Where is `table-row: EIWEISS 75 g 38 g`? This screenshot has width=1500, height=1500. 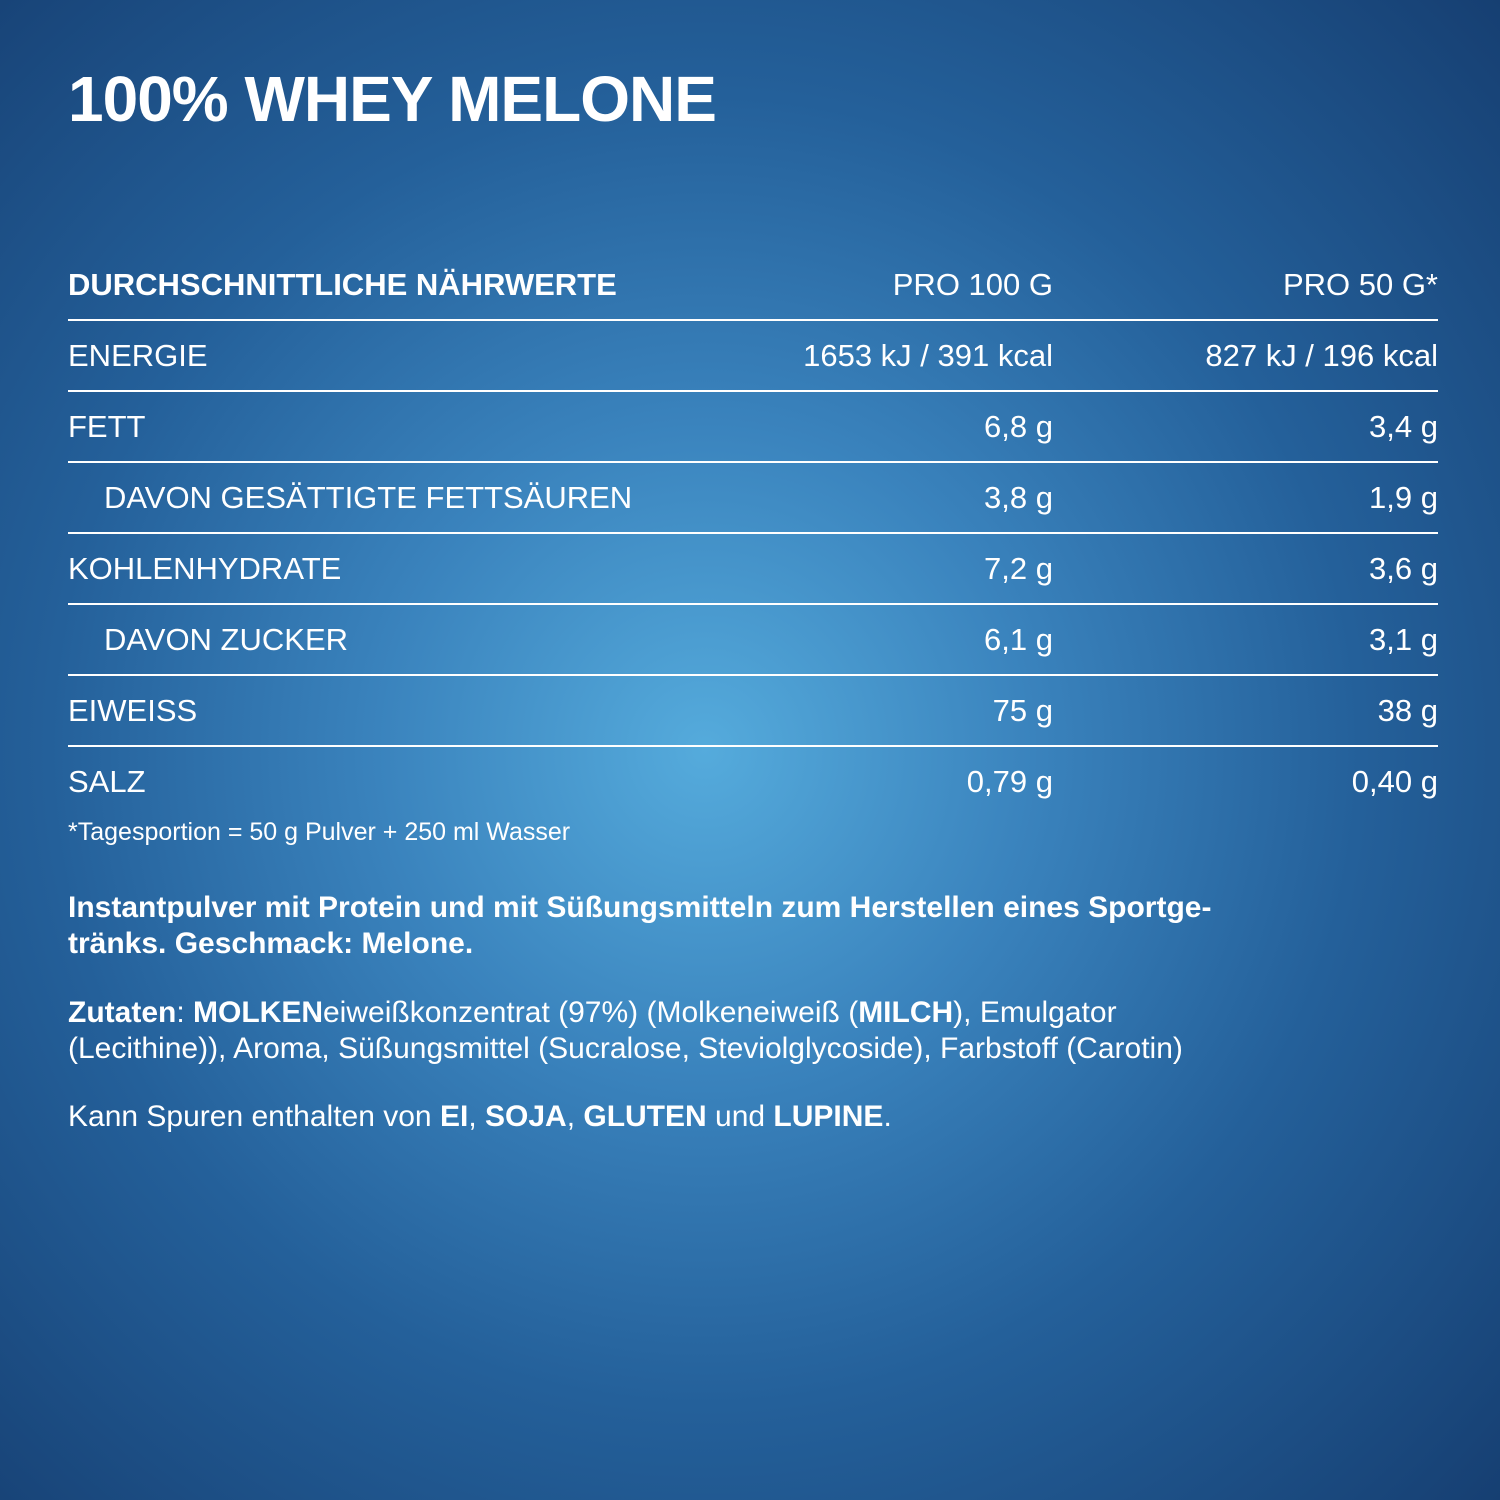
table-row: EIWEISS 75 g 38 g is located at coordinates (753, 711).